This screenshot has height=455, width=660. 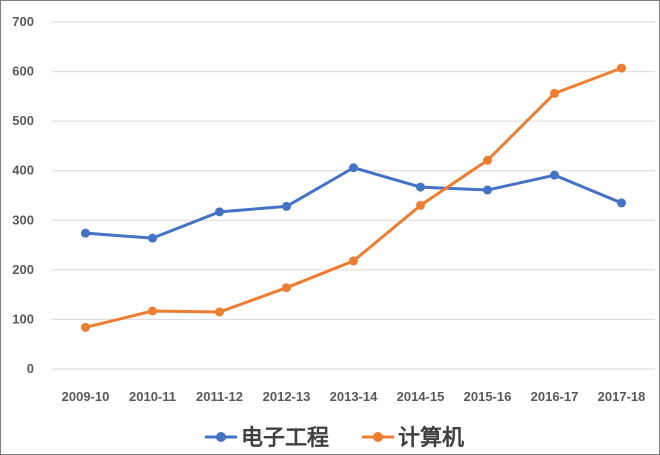 What do you see at coordinates (23, 219) in the screenshot?
I see `y-tick-label: 300` at bounding box center [23, 219].